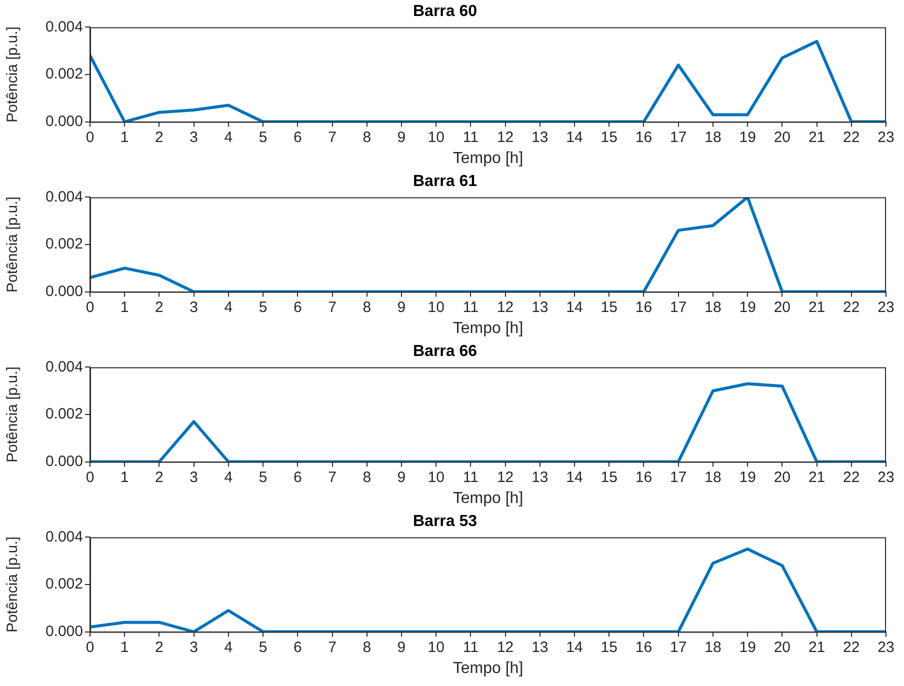  I want to click on chart-title: Barra 53, so click(445, 521).